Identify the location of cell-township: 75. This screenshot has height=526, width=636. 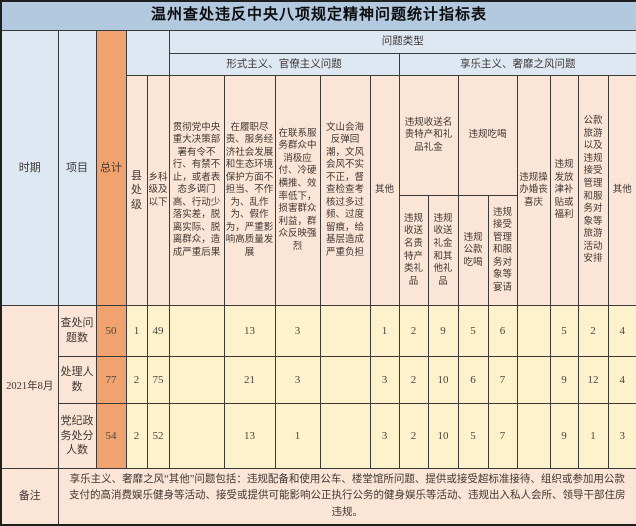
(158, 380).